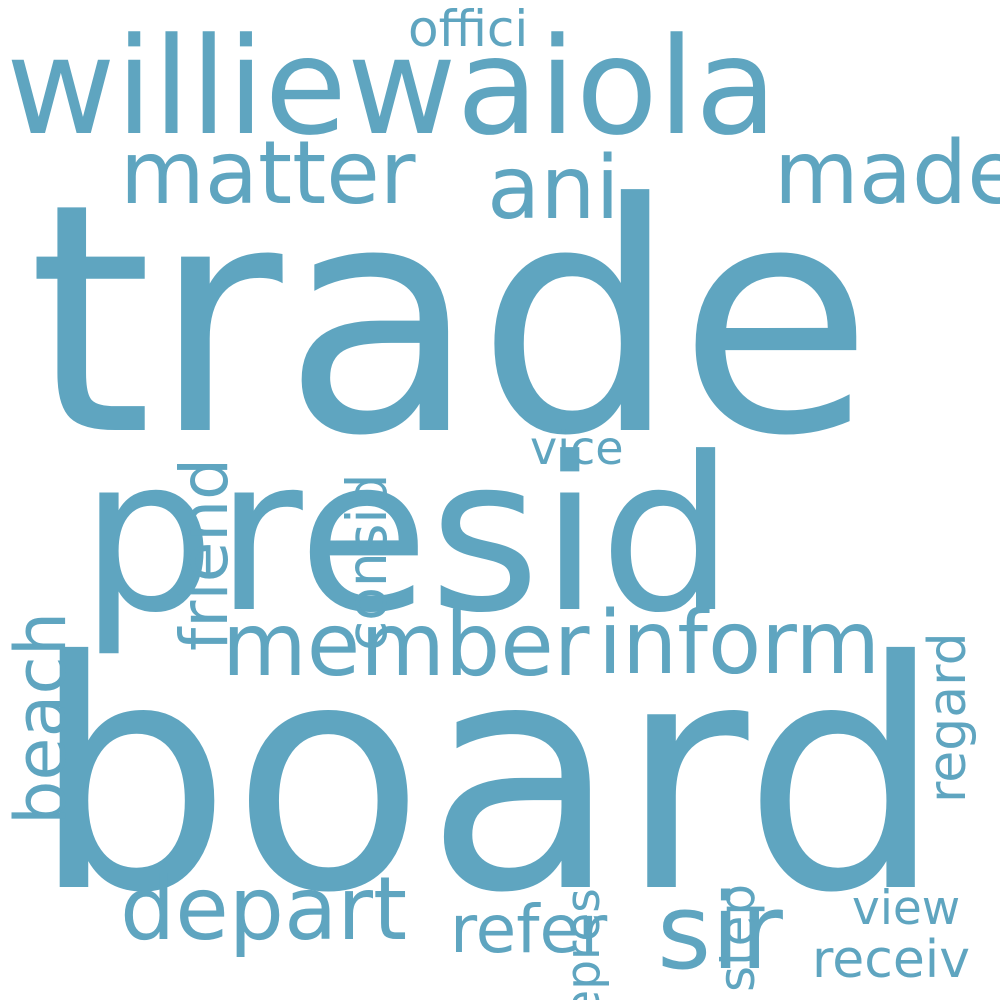  Describe the element at coordinates (948, 717) in the screenshot. I see `word-regard: regard` at that location.